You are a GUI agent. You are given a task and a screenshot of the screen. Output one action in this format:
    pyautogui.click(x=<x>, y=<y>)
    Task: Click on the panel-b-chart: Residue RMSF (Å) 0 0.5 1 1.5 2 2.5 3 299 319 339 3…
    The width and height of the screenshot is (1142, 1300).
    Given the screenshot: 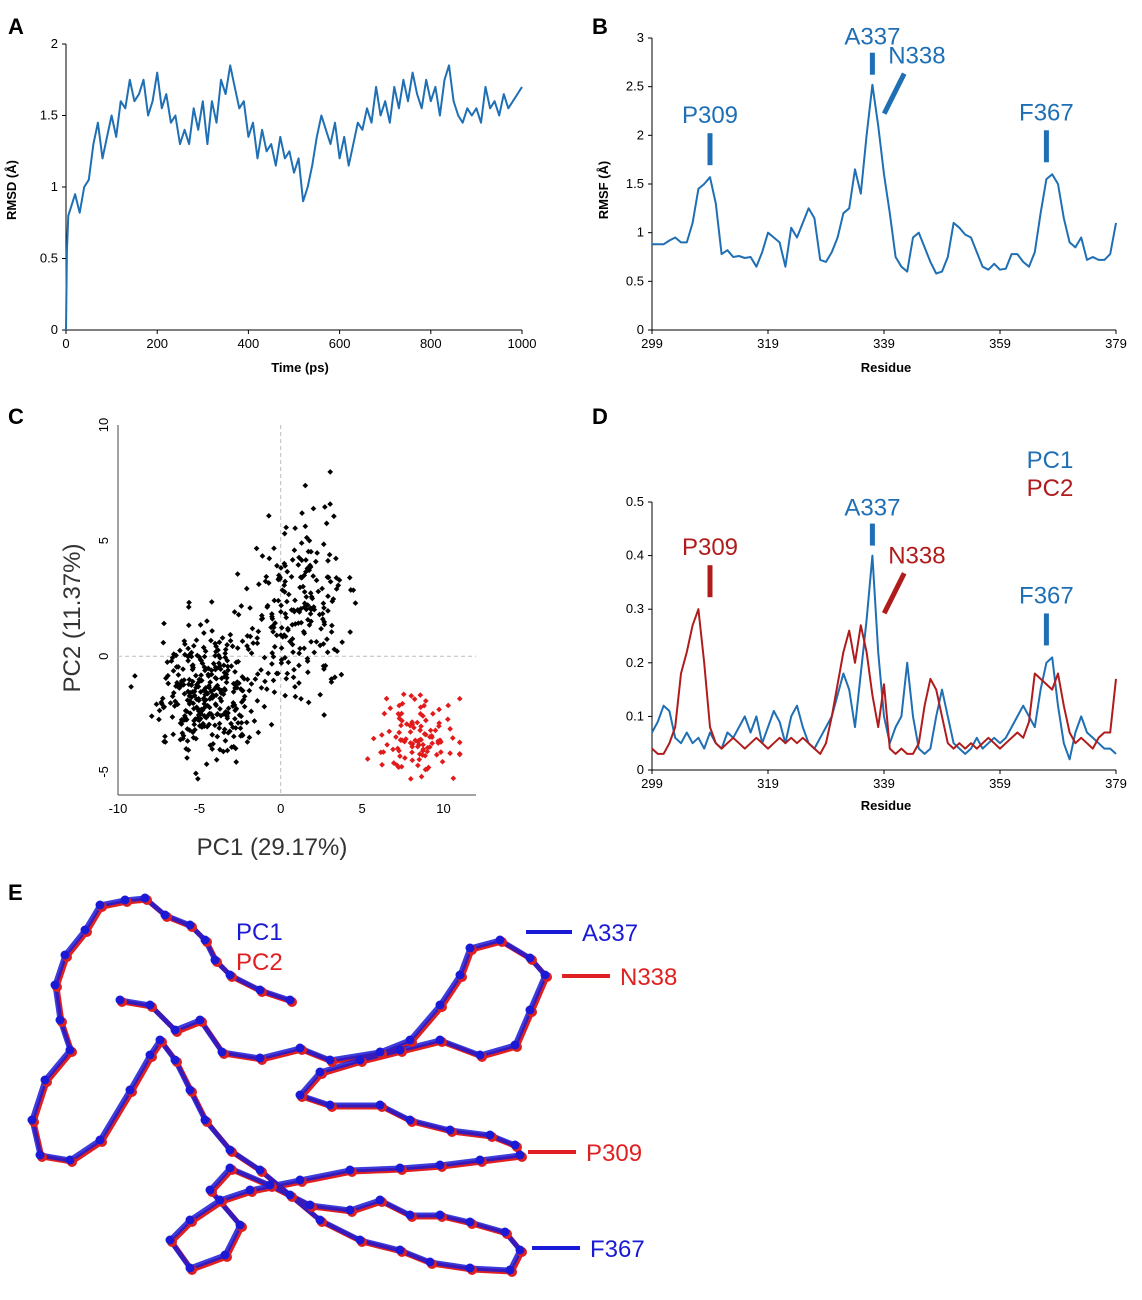 What is the action you would take?
    pyautogui.click(x=861, y=199)
    